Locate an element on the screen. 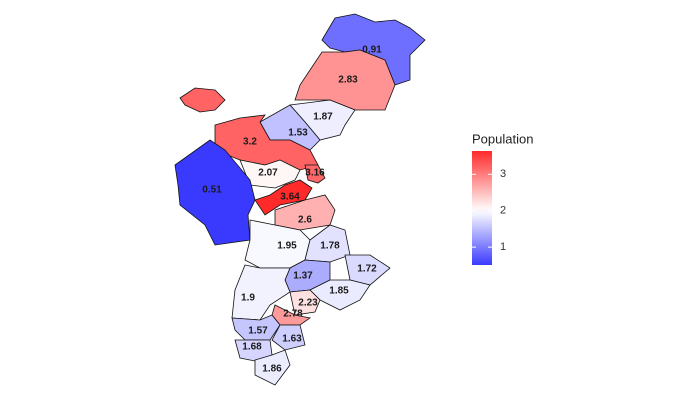 The image size is (697, 406). region-label: 3.64 is located at coordinates (290, 197).